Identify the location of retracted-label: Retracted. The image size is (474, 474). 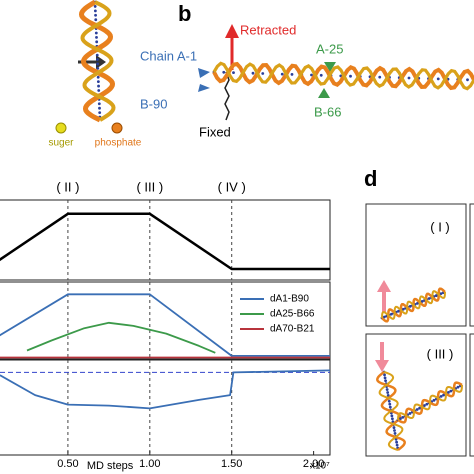
(268, 29).